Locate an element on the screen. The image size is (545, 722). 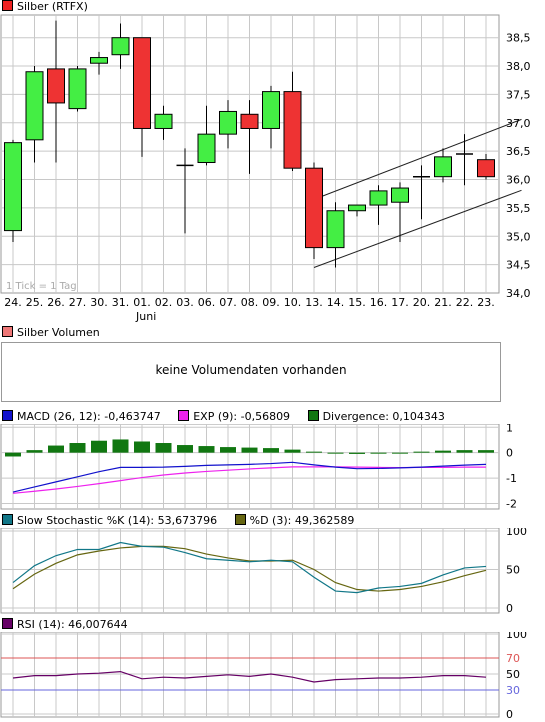
stoch-d-line is located at coordinates (249, 568).